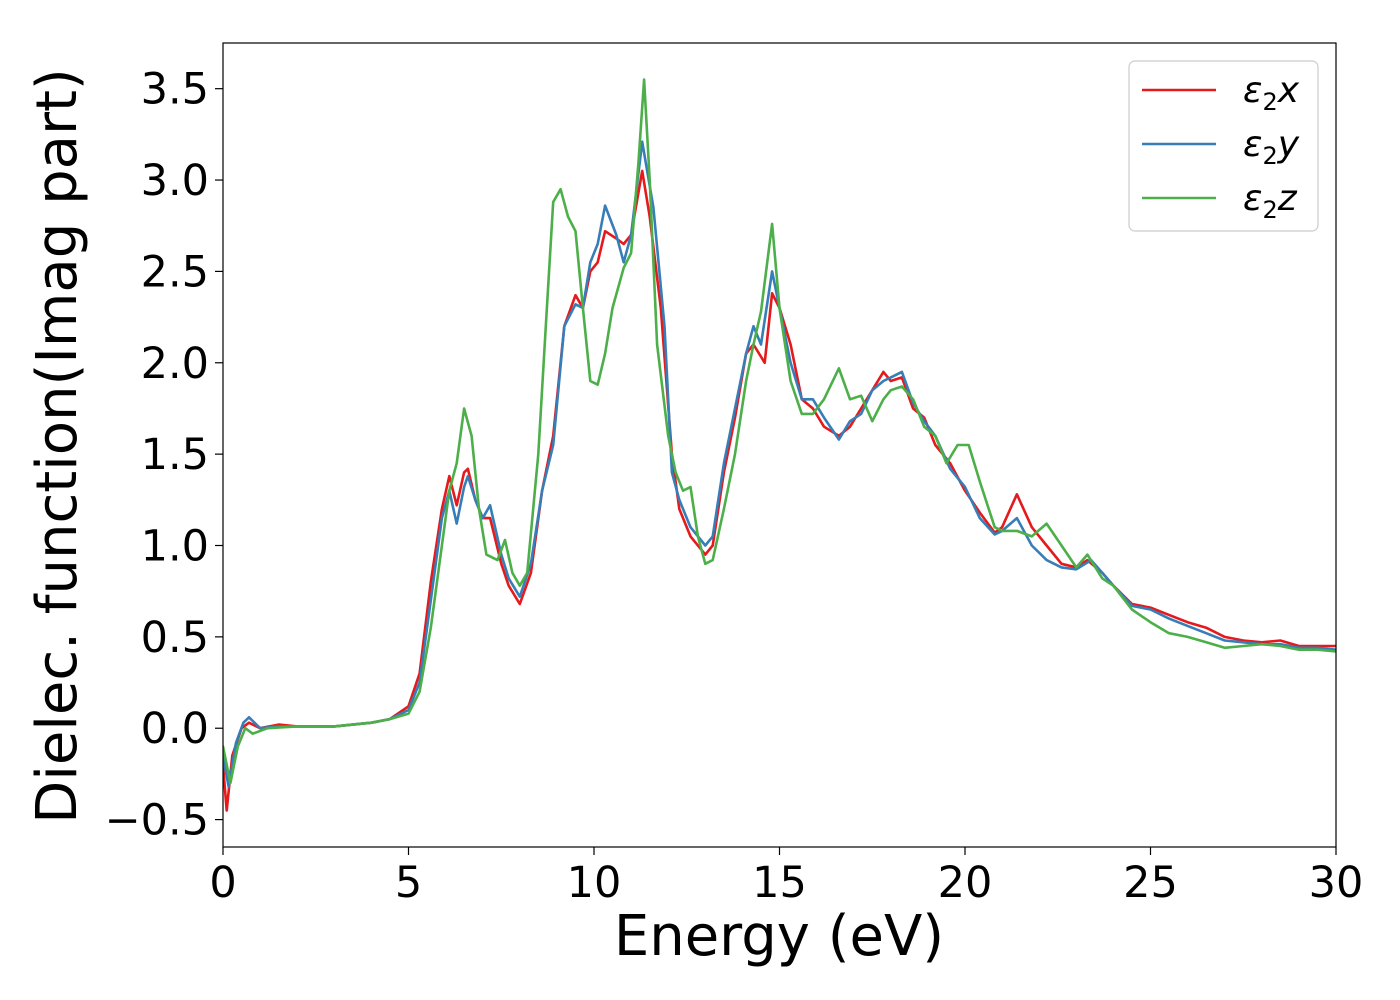  Describe the element at coordinates (175, 729) in the screenshot. I see `y-tick-label: 0.0` at that location.